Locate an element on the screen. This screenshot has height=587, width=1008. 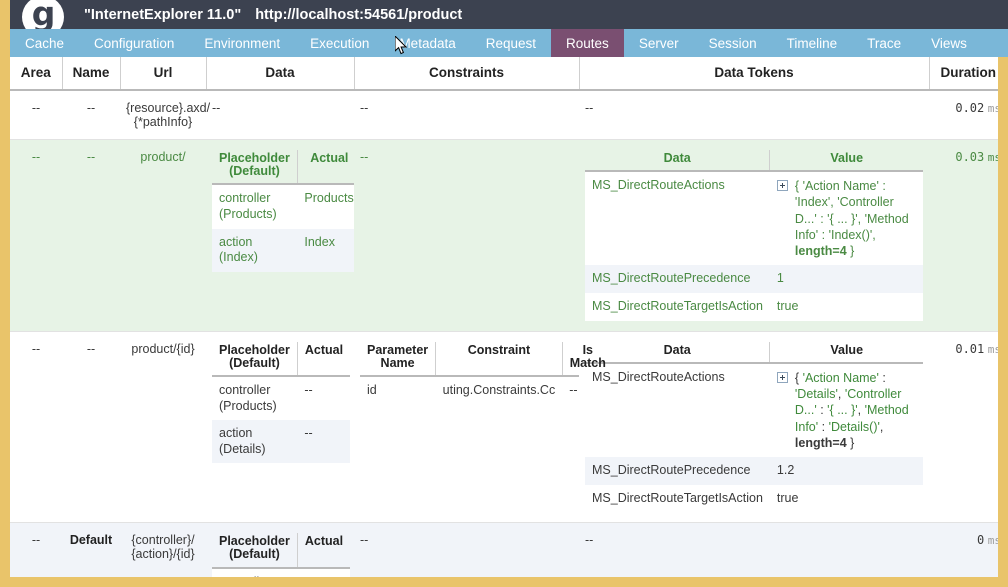
placeholder-row: action (Index) Index is located at coordinates (286, 250).